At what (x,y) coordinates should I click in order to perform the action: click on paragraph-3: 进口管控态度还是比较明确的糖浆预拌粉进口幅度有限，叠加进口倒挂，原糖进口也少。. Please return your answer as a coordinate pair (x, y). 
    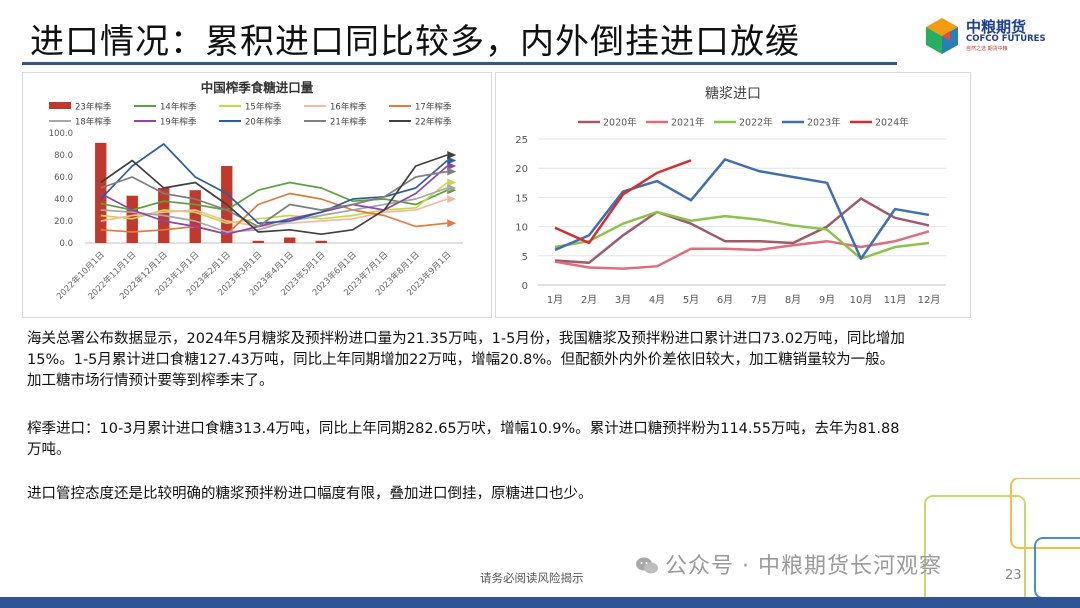
    Looking at the image, I should click on (310, 494).